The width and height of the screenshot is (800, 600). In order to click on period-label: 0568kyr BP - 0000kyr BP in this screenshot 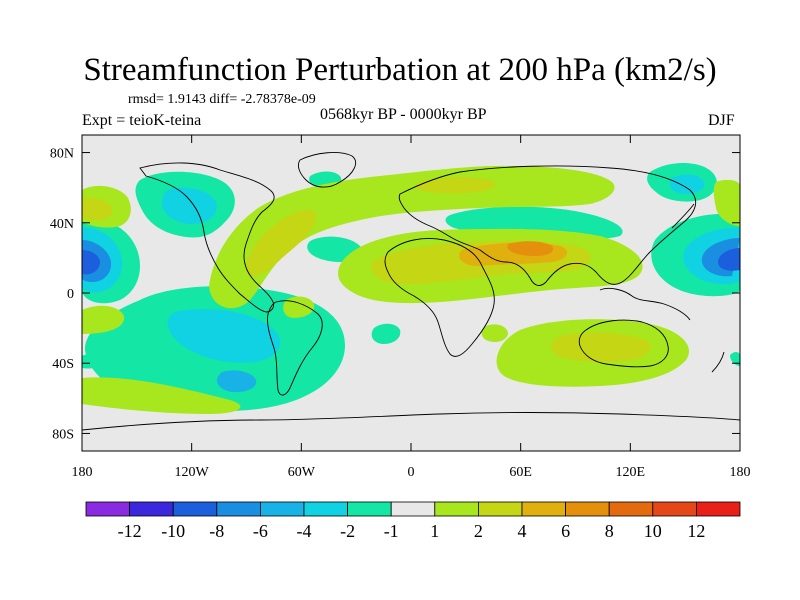, I will do `click(403, 114)`.